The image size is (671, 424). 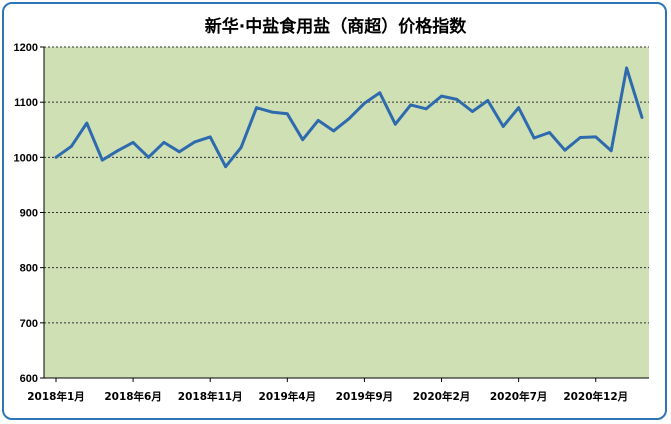 I want to click on x-tick-label: 2020年2月, so click(x=442, y=396).